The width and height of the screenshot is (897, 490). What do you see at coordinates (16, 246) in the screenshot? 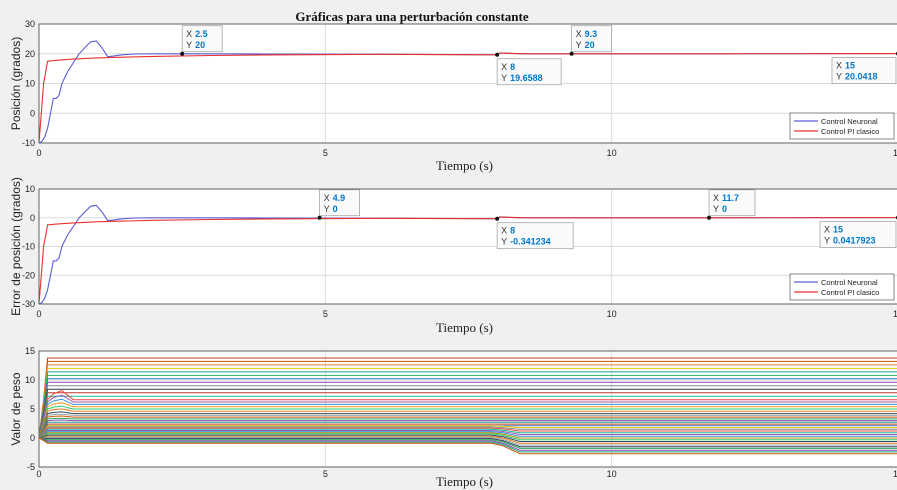
I see `y-axis-label: Error de posición (grados)` at bounding box center [16, 246].